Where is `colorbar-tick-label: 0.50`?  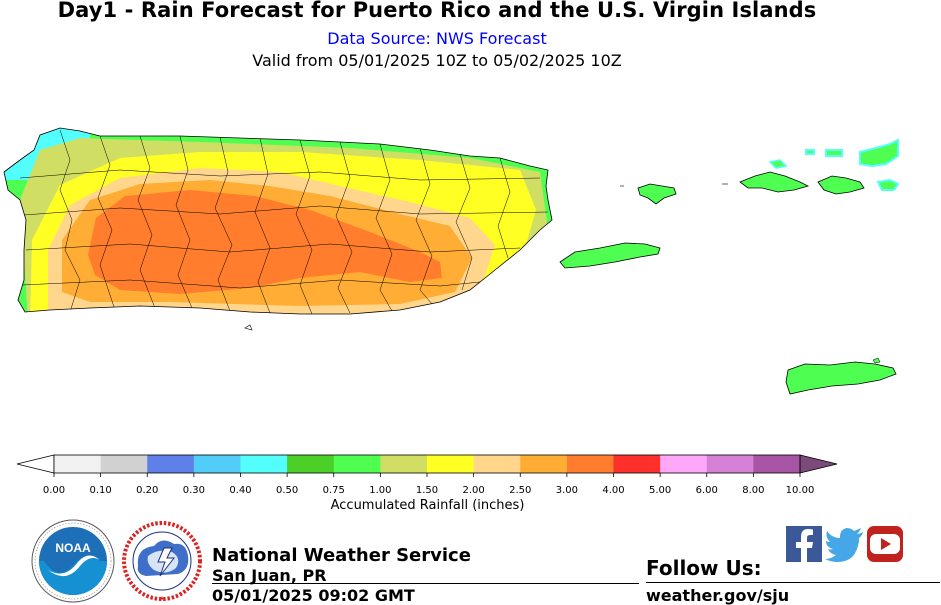 colorbar-tick-label: 0.50 is located at coordinates (287, 490).